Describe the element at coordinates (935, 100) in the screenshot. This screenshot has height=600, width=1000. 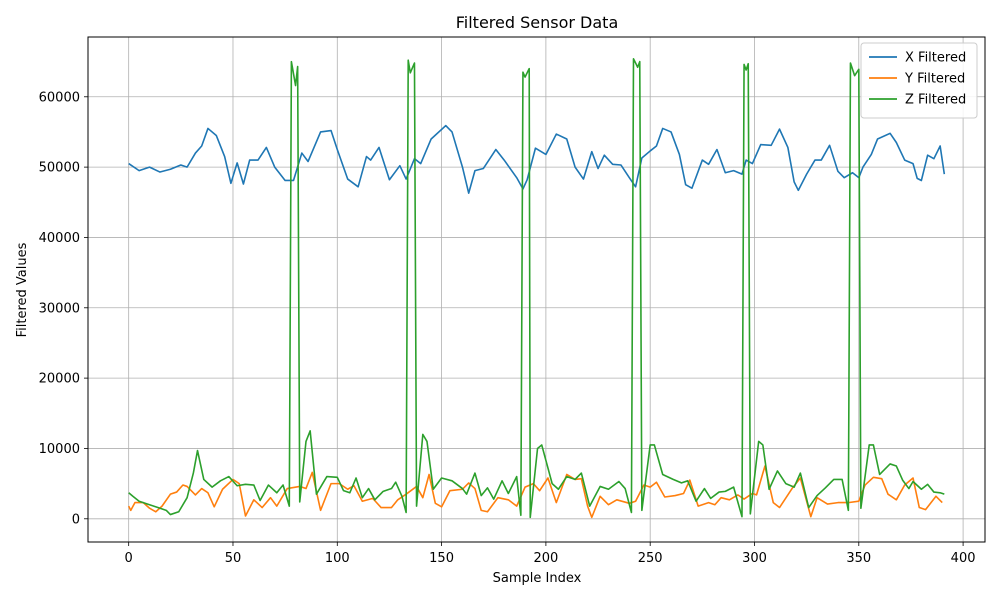
I see `legend-label: Z Filtered` at that location.